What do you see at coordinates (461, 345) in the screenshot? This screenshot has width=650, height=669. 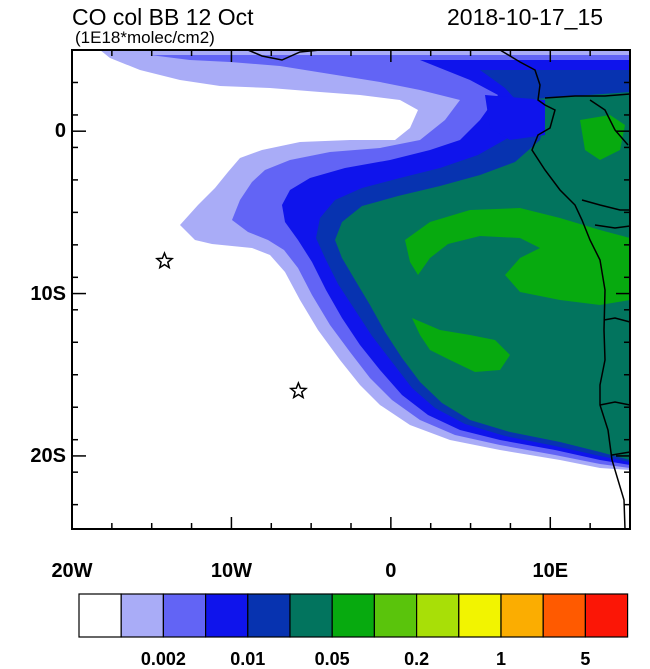 I see `plume-level-6b` at bounding box center [461, 345].